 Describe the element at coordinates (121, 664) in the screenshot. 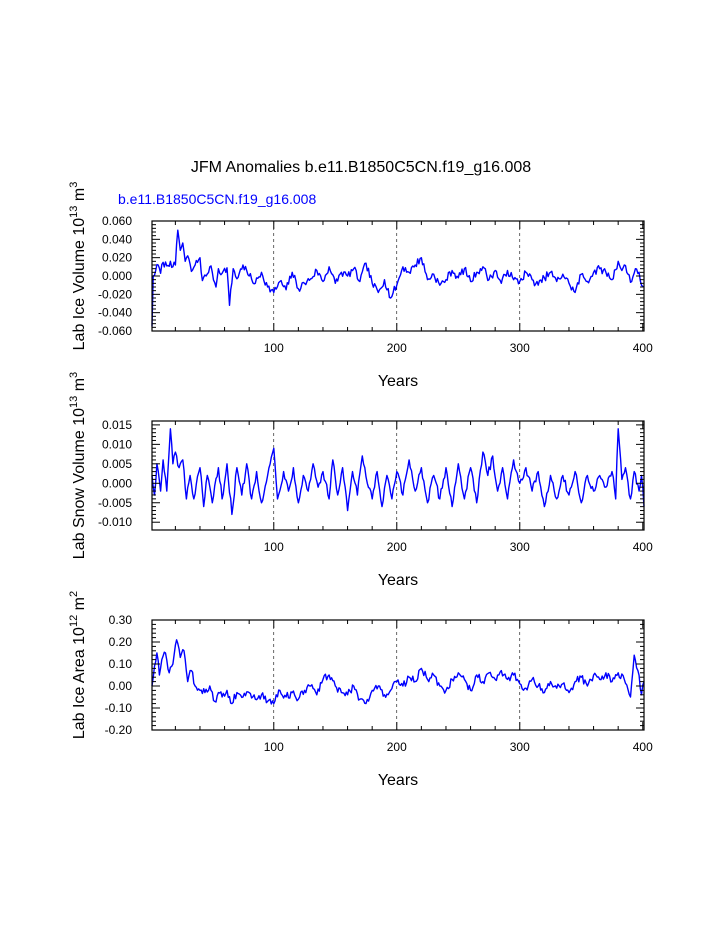

I see `y-tick-label: 0.10` at that location.